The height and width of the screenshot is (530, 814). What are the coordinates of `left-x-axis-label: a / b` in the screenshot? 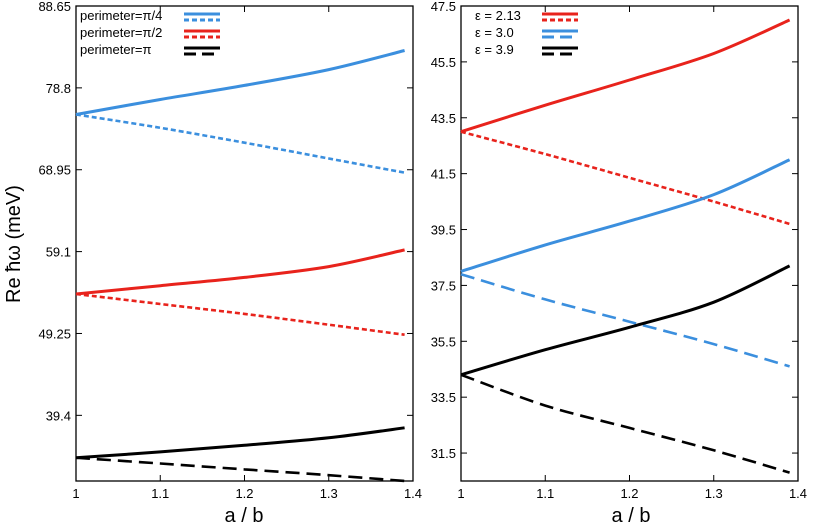 It's located at (244, 516).